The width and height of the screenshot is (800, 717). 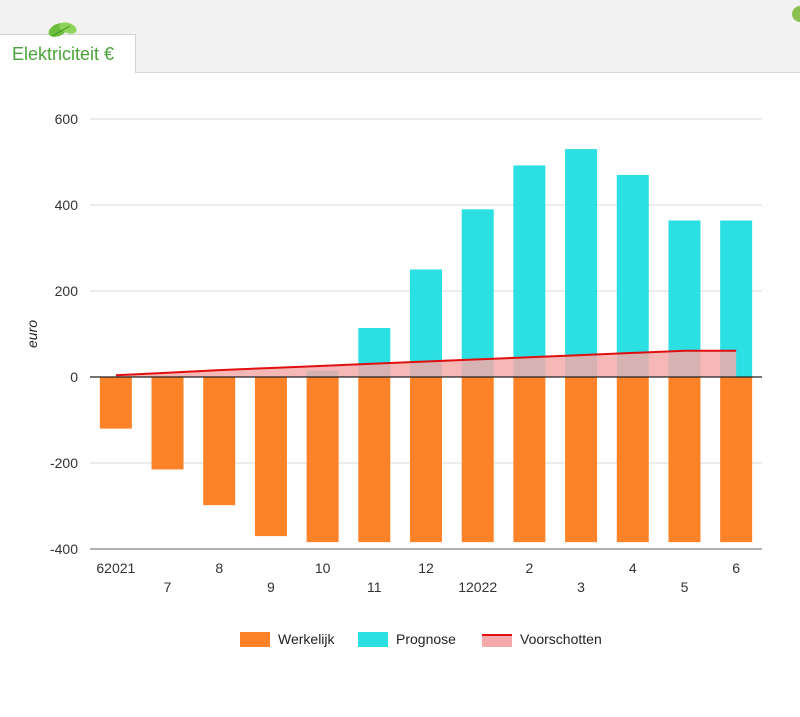 I want to click on area-voorschotten, so click(x=426, y=363).